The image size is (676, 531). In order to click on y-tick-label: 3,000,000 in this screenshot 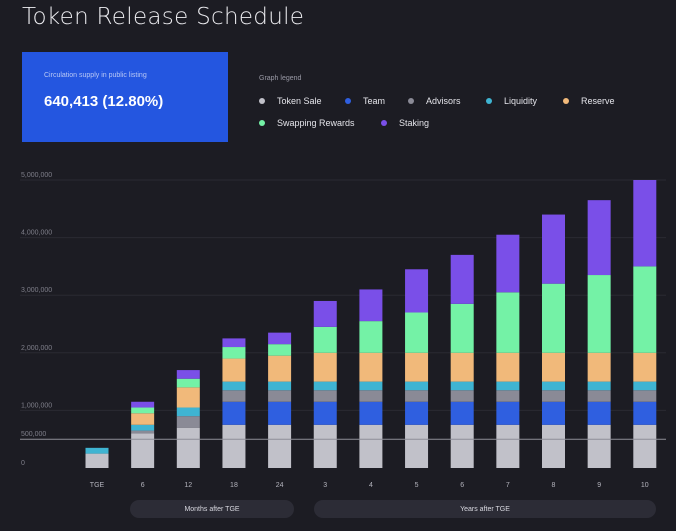, I will do `click(36, 290)`.